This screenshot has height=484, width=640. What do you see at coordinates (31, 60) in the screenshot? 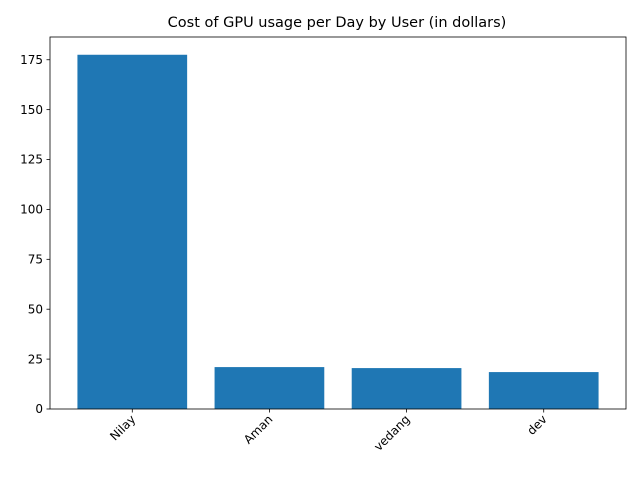
I see `y-tick-label: 175` at bounding box center [31, 60].